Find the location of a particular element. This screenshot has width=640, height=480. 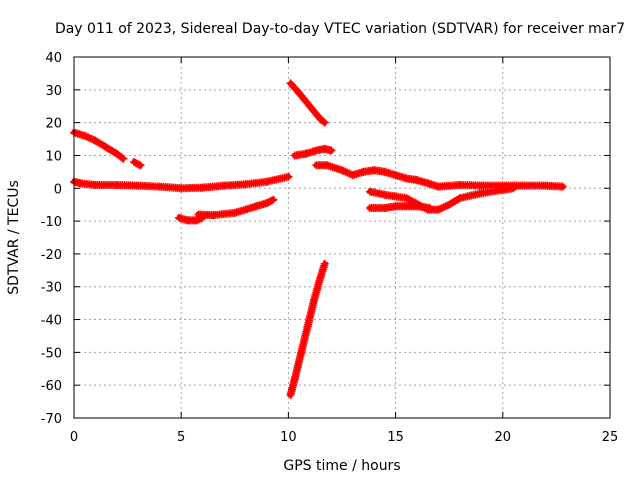

y-tick-label: -20 is located at coordinates (51, 255).